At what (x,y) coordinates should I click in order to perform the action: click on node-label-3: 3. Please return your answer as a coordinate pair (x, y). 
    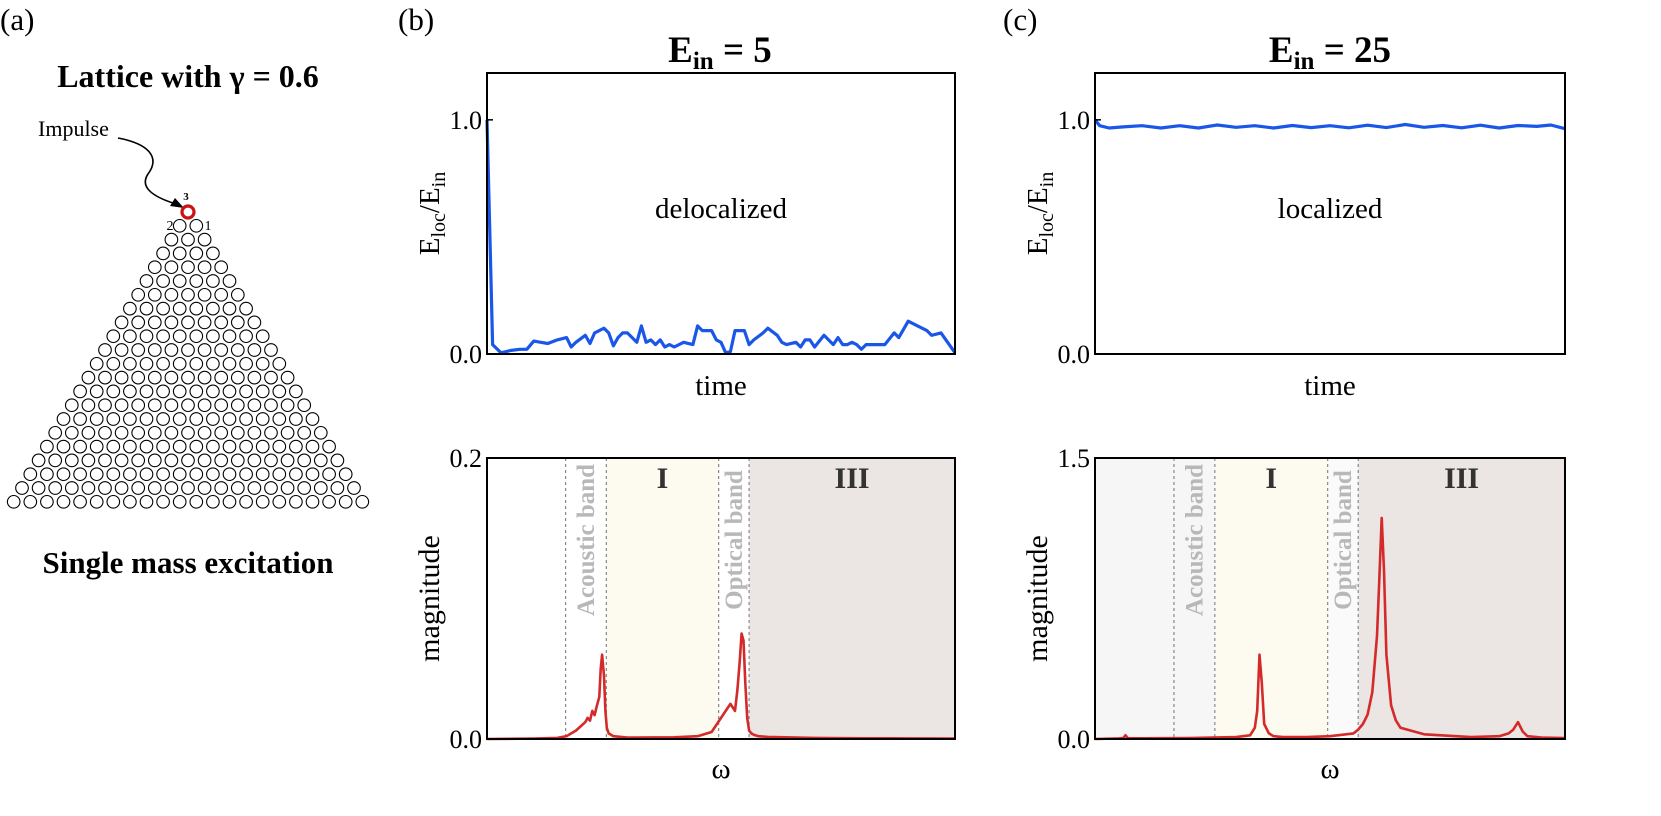
    Looking at the image, I should click on (186, 197).